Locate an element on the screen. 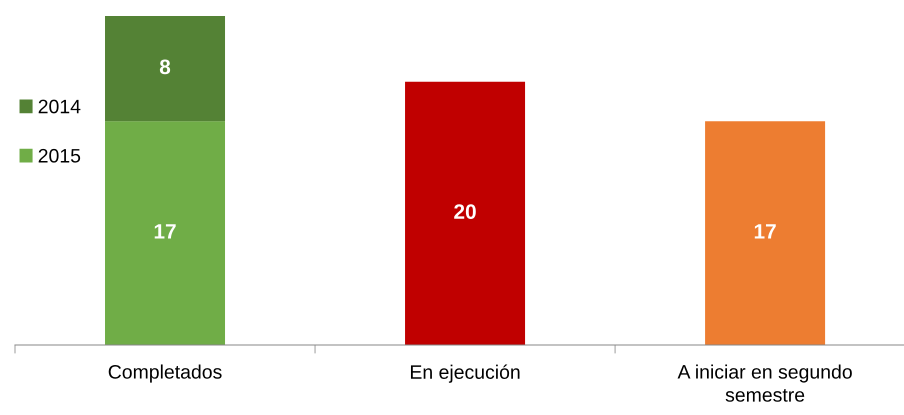  x-tick-label: En ejecución is located at coordinates (465, 373).